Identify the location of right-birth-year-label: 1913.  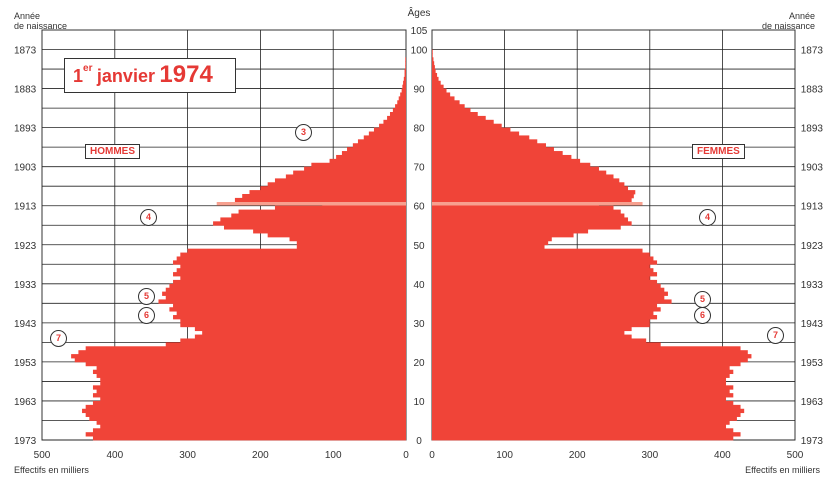
(812, 207).